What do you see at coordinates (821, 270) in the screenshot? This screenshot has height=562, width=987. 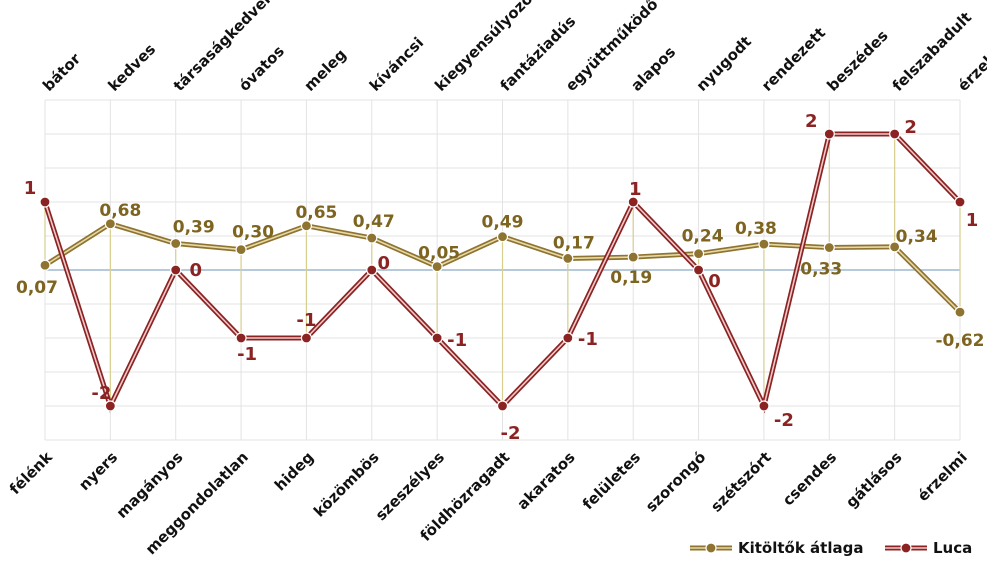 I see `avg-data-label: 0,33` at bounding box center [821, 270].